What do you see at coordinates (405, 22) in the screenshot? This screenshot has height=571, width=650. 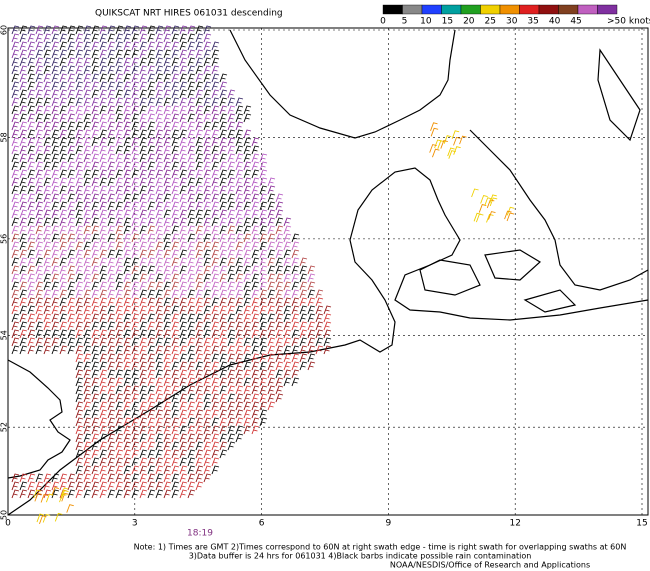 I see `colorbar-label: 5` at bounding box center [405, 22].